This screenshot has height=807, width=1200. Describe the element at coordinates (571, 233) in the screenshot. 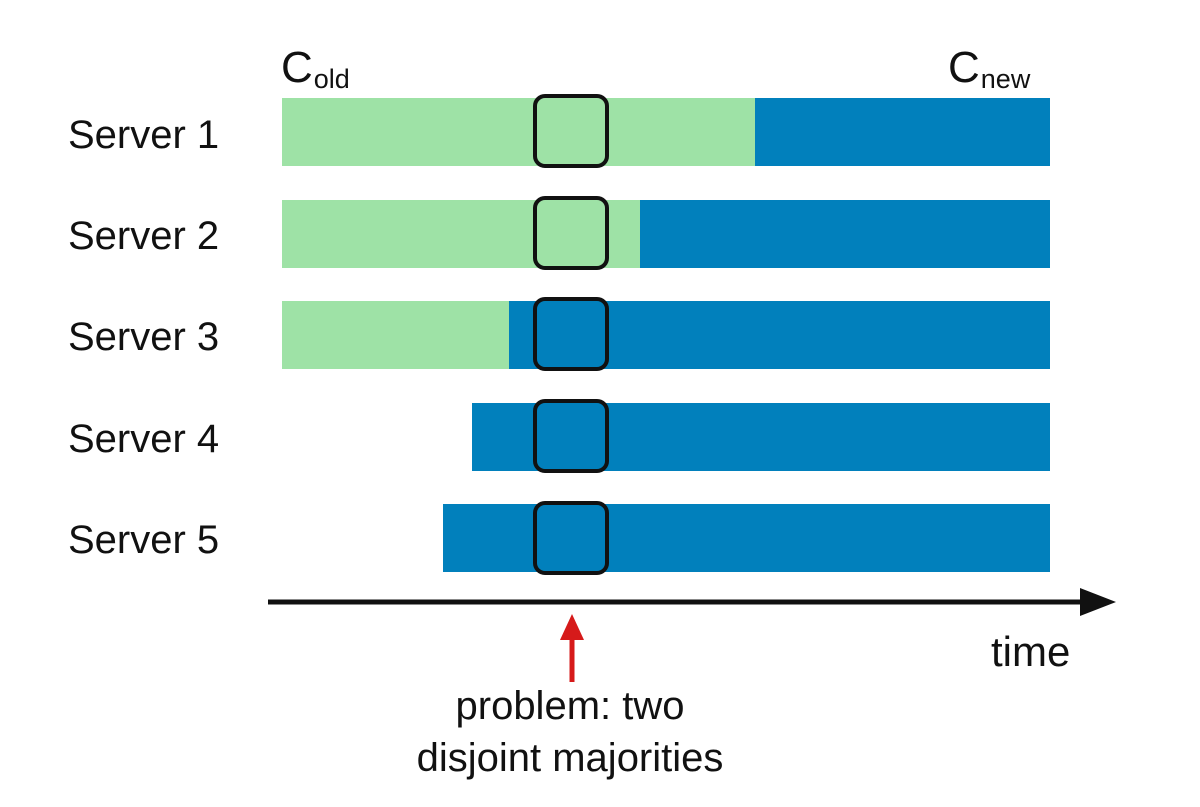

I see `server-2-highlight-box` at that location.